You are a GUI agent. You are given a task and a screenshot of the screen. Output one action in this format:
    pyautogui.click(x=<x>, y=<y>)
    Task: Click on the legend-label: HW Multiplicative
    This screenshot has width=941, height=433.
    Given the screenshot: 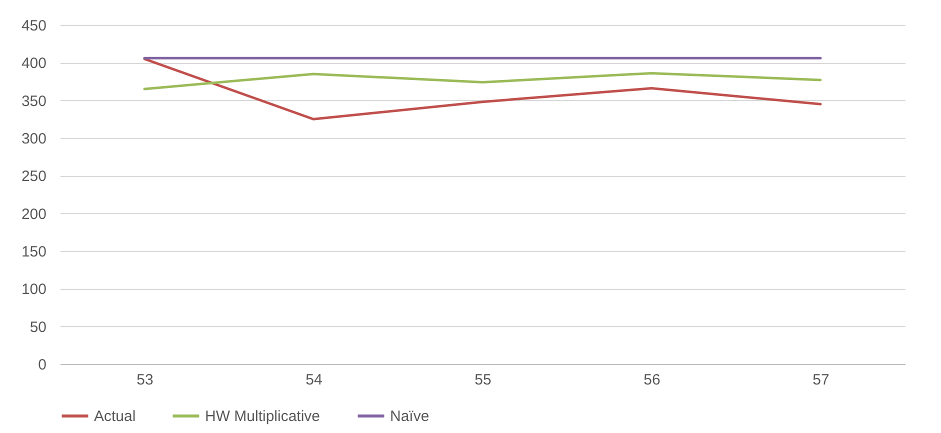 What is the action you would take?
    pyautogui.click(x=262, y=416)
    